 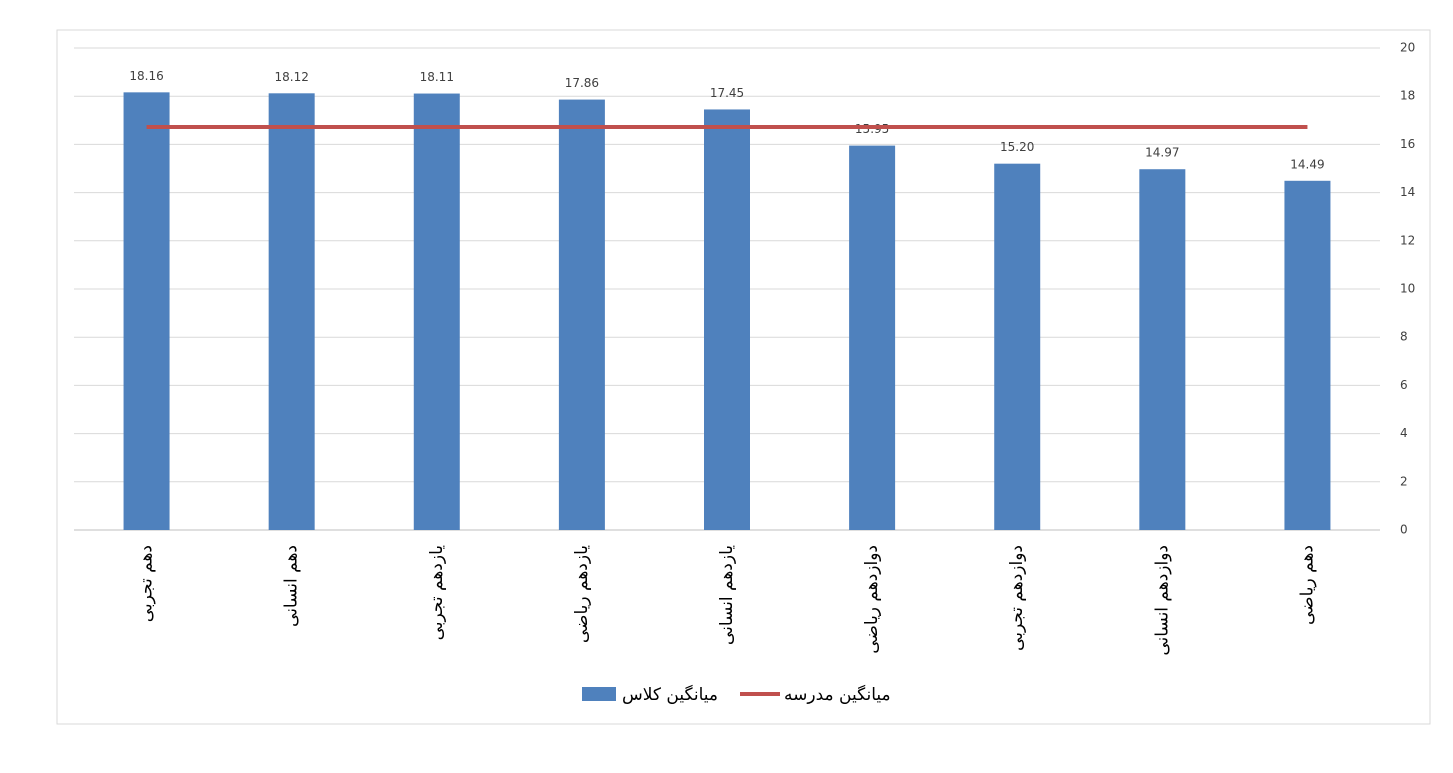 What do you see at coordinates (1404, 433) in the screenshot?
I see `y-tick-label: 4` at bounding box center [1404, 433].